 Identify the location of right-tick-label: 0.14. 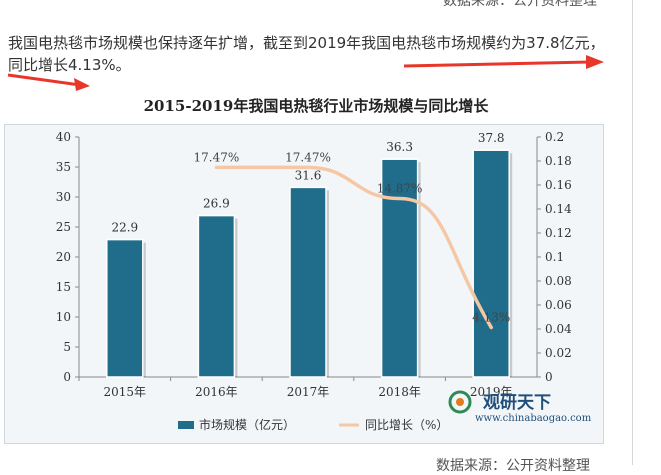
(558, 209).